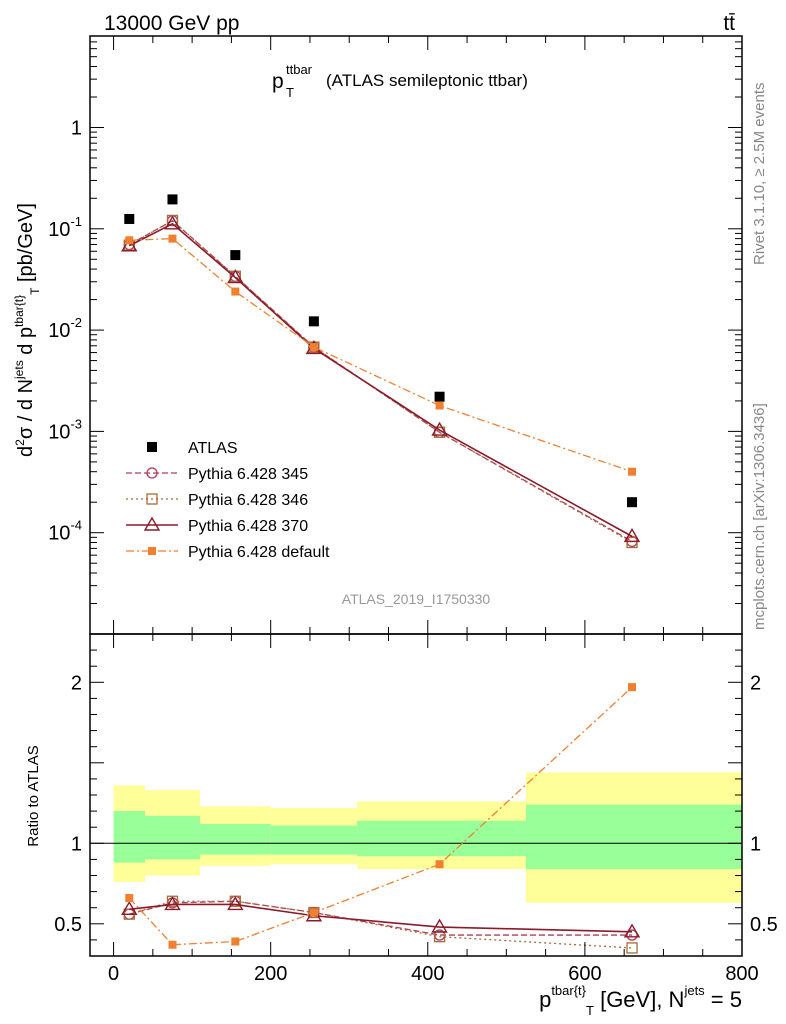  What do you see at coordinates (759, 516) in the screenshot?
I see `mcplots-label: mcplots.cern.ch [arXiv:1306.3436]` at bounding box center [759, 516].